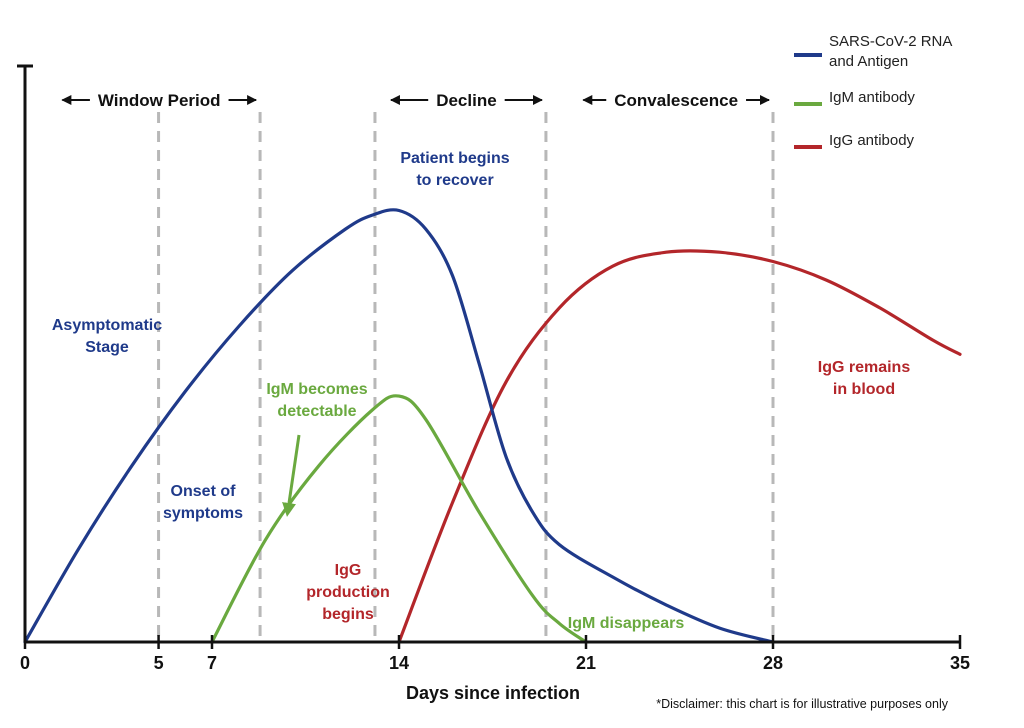 The height and width of the screenshot is (728, 1024). I want to click on period-header: Window Period, so click(159, 100).